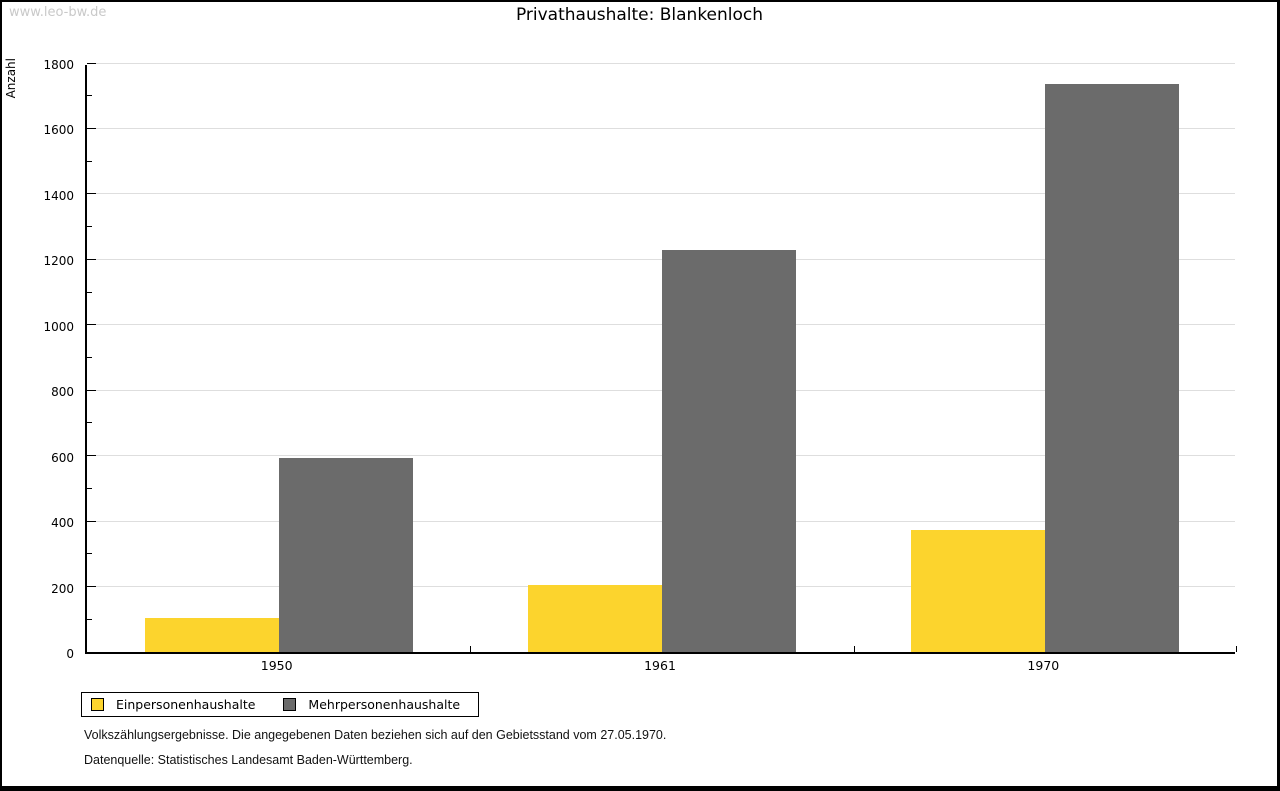 This screenshot has width=1280, height=791. What do you see at coordinates (639, 15) in the screenshot?
I see `chart-title: Privathaushalte: Blankenloch` at bounding box center [639, 15].